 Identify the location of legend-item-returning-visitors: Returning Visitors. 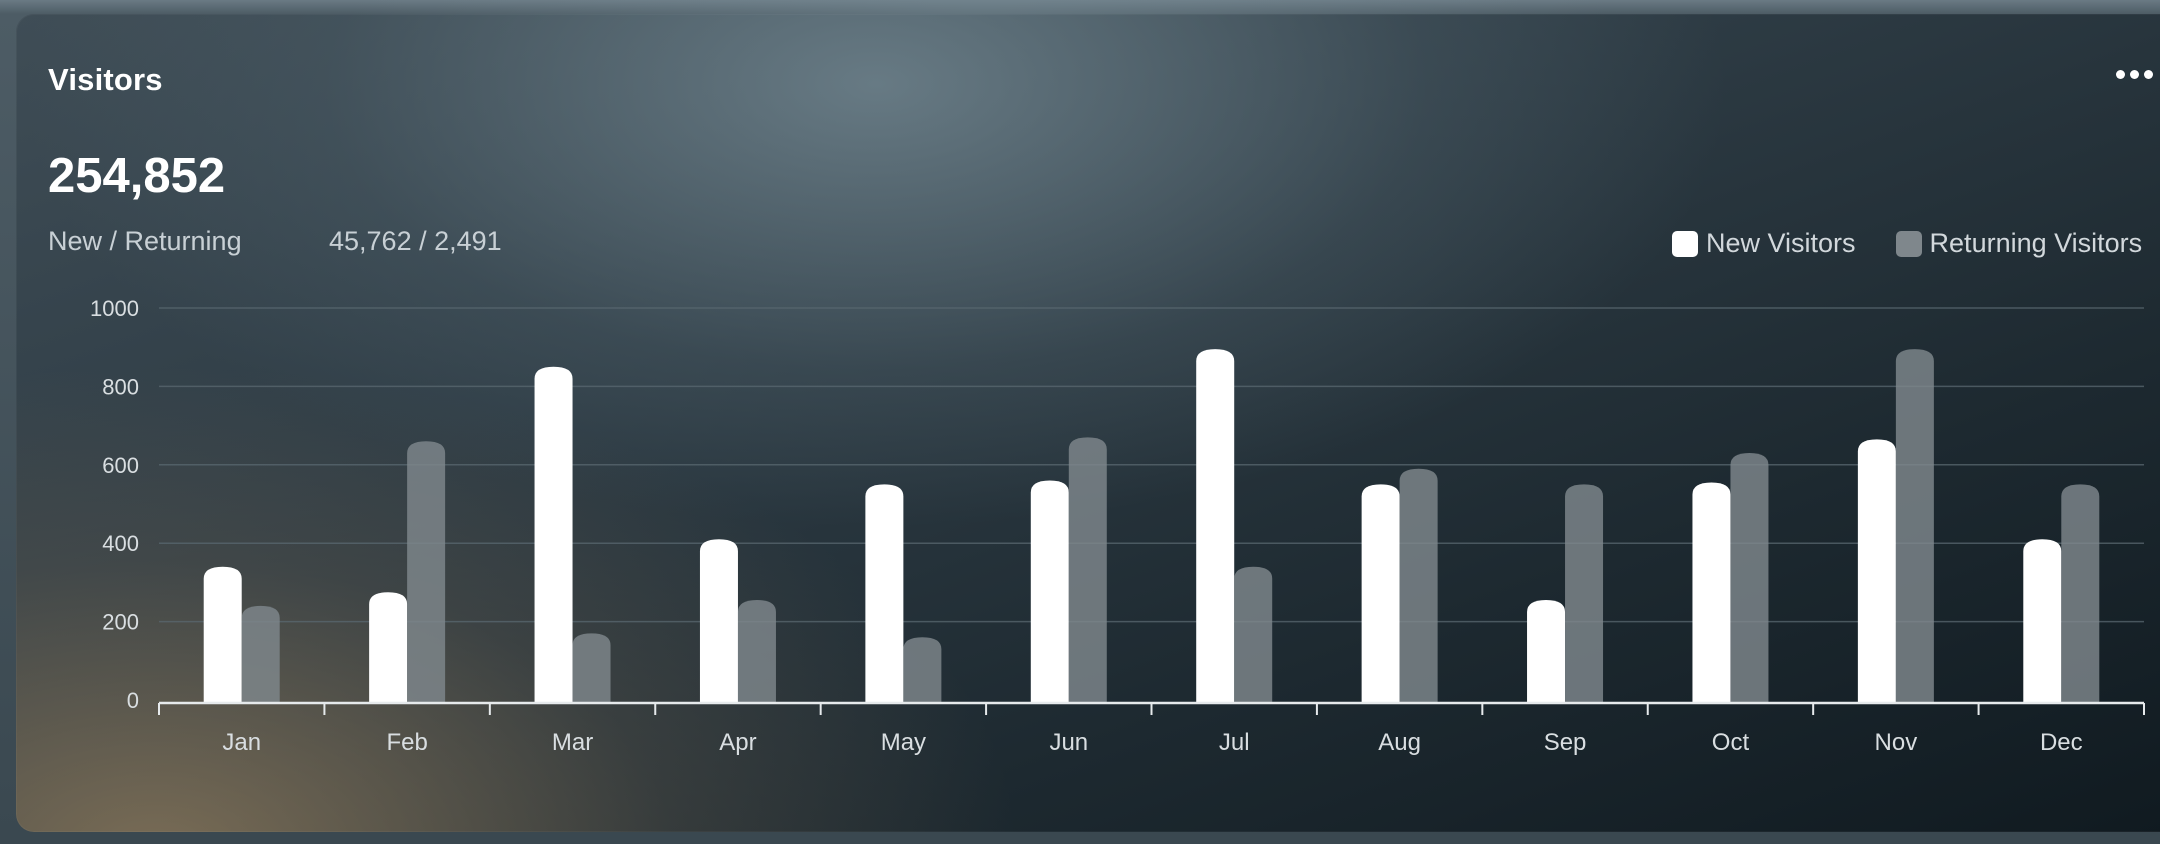
(2019, 243).